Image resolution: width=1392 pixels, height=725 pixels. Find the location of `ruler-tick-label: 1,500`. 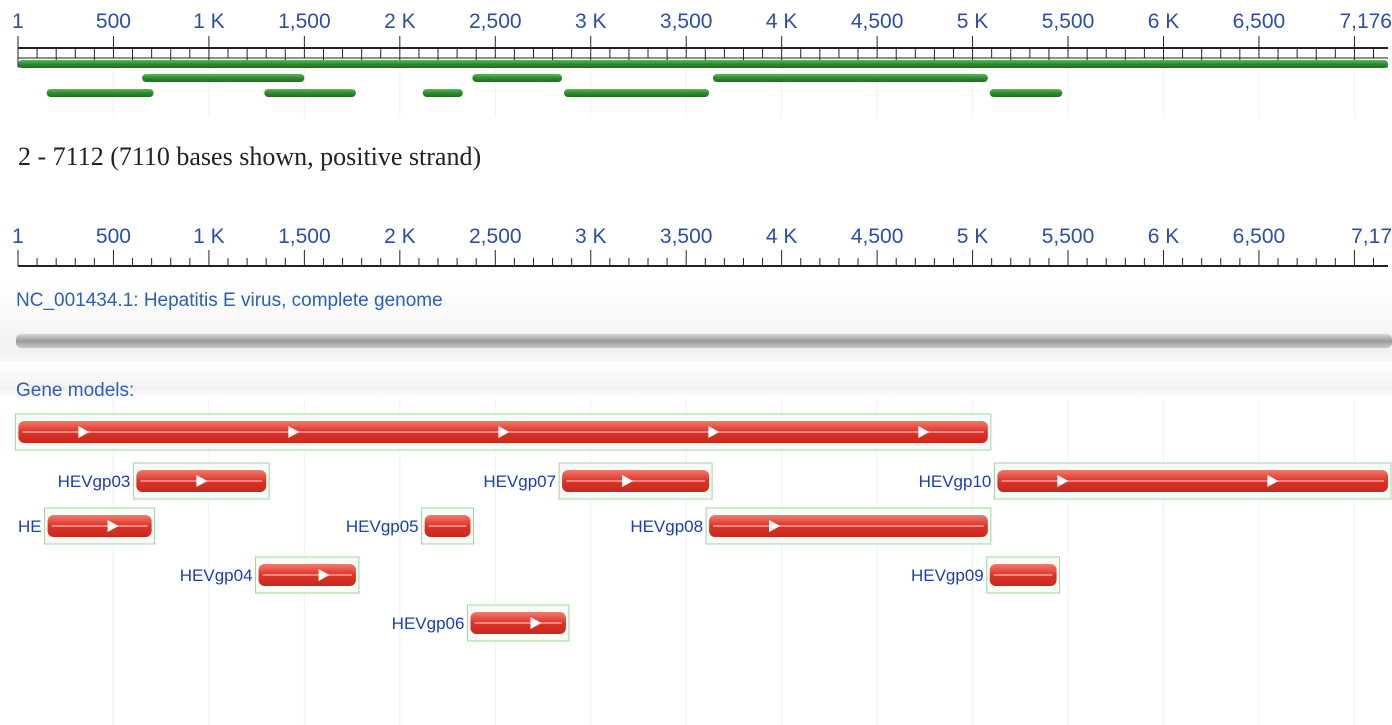

ruler-tick-label: 1,500 is located at coordinates (304, 236).